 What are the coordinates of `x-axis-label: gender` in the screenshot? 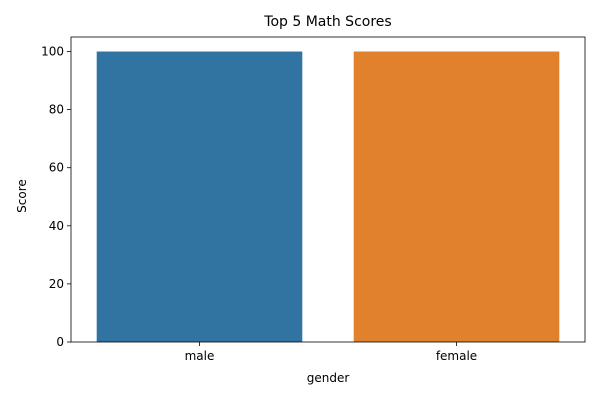 It's located at (328, 378).